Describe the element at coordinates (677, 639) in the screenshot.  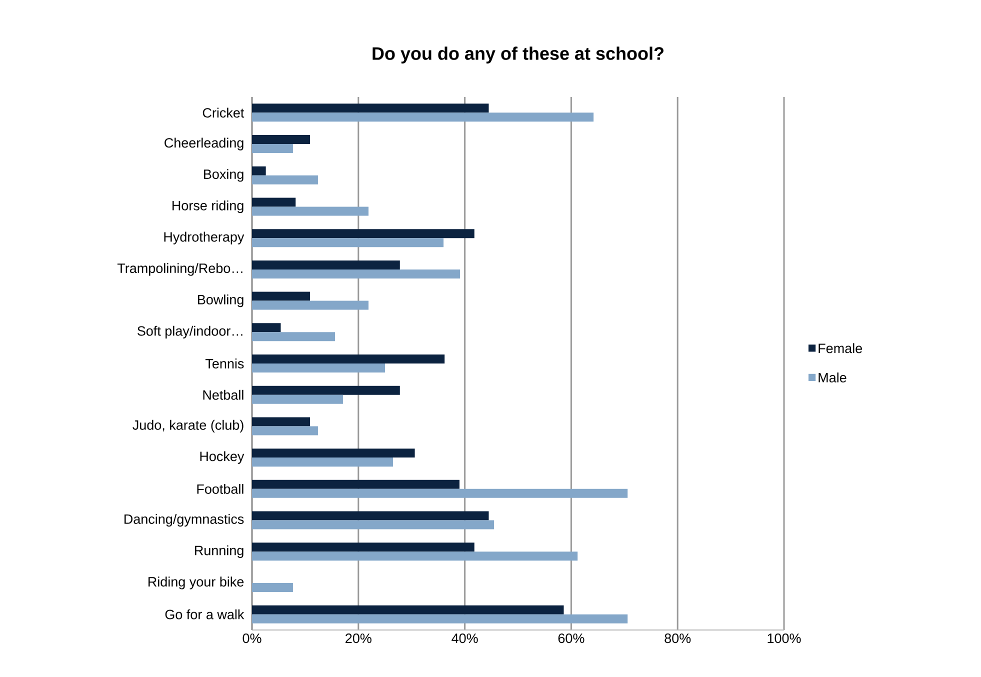
I see `x-tick-label: 80%` at that location.